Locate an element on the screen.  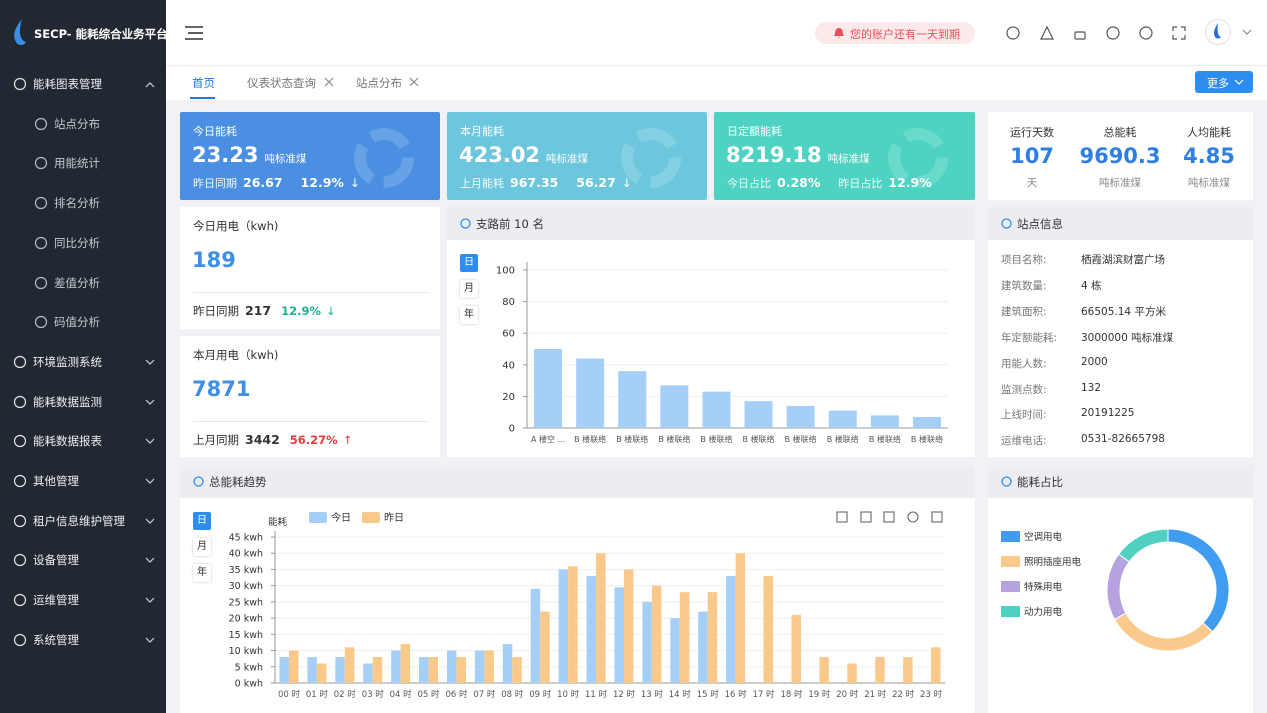
tab: 站点分布 is located at coordinates (379, 83).